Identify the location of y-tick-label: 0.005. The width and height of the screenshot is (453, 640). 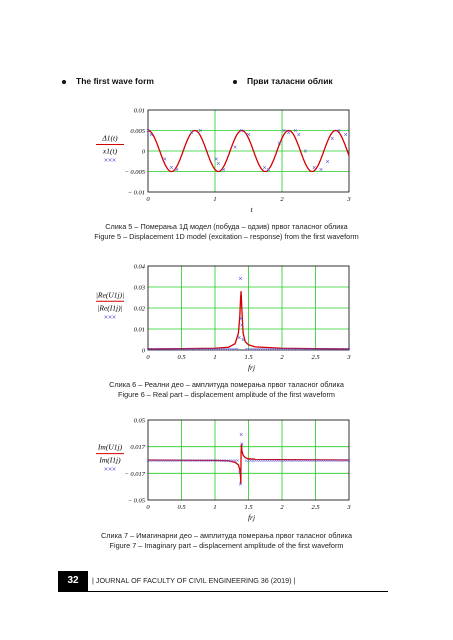
(137, 131).